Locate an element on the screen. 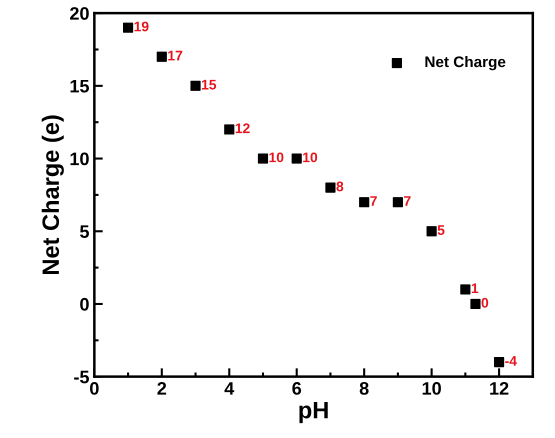 This screenshot has width=555, height=438. x-tick-label: 12 is located at coordinates (499, 388).